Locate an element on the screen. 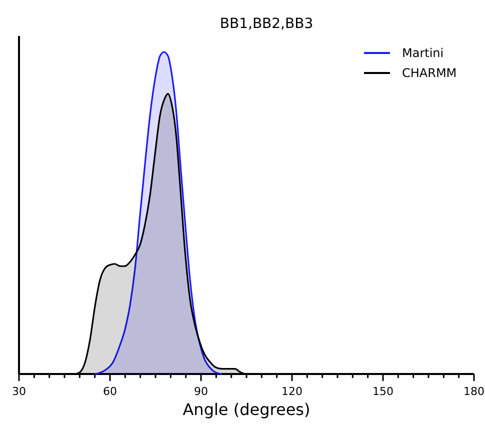 The height and width of the screenshot is (425, 485). x-tick-label: 60 is located at coordinates (110, 391).